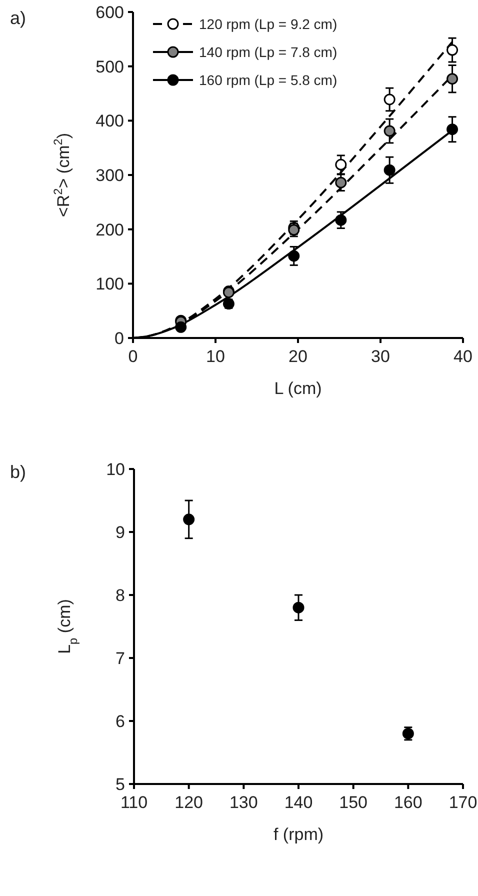 This screenshot has height=896, width=478. I want to click on chart-title: a), so click(18, 18).